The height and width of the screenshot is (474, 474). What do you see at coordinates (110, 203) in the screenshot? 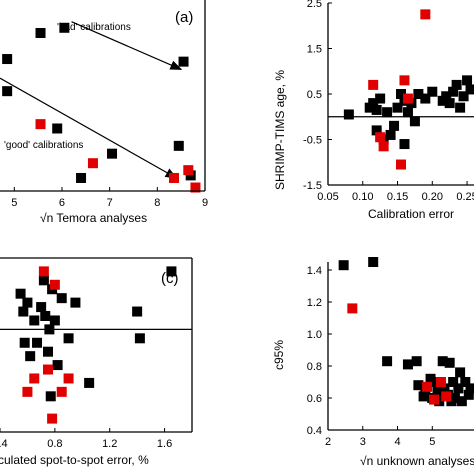
I see `x-tick-label: 7` at bounding box center [110, 203].